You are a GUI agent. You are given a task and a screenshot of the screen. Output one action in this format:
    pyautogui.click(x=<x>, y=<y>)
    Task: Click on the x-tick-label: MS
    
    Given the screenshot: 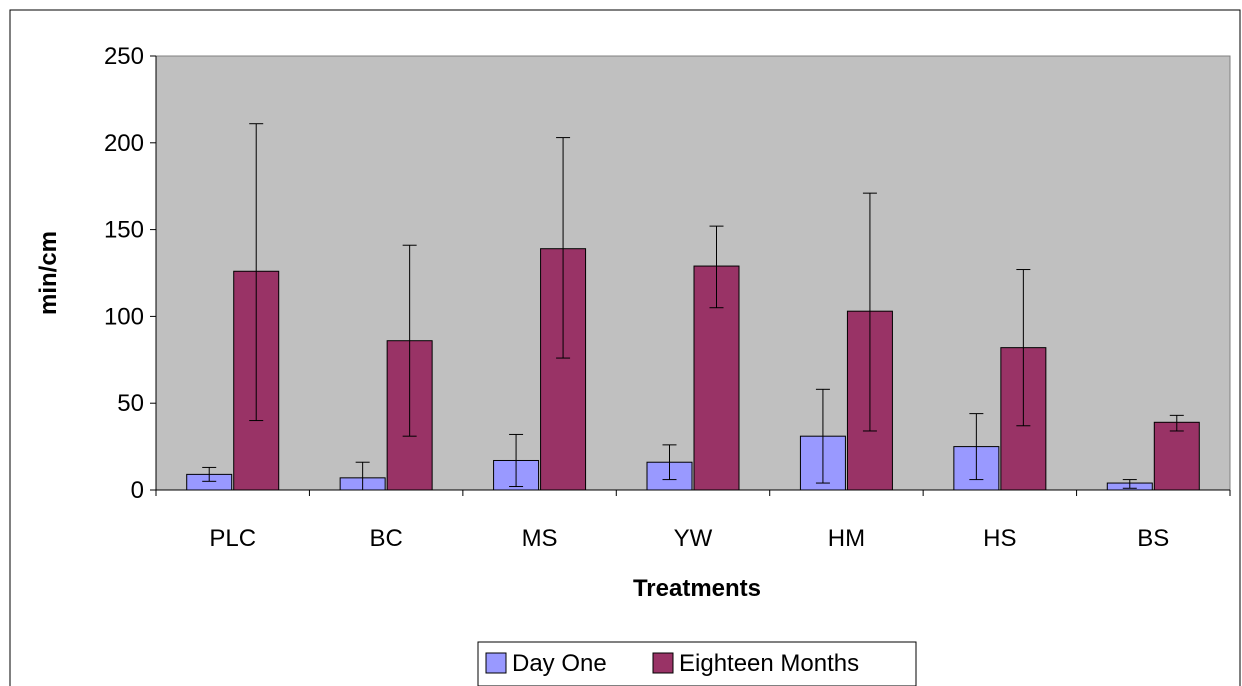 What is the action you would take?
    pyautogui.click(x=540, y=538)
    